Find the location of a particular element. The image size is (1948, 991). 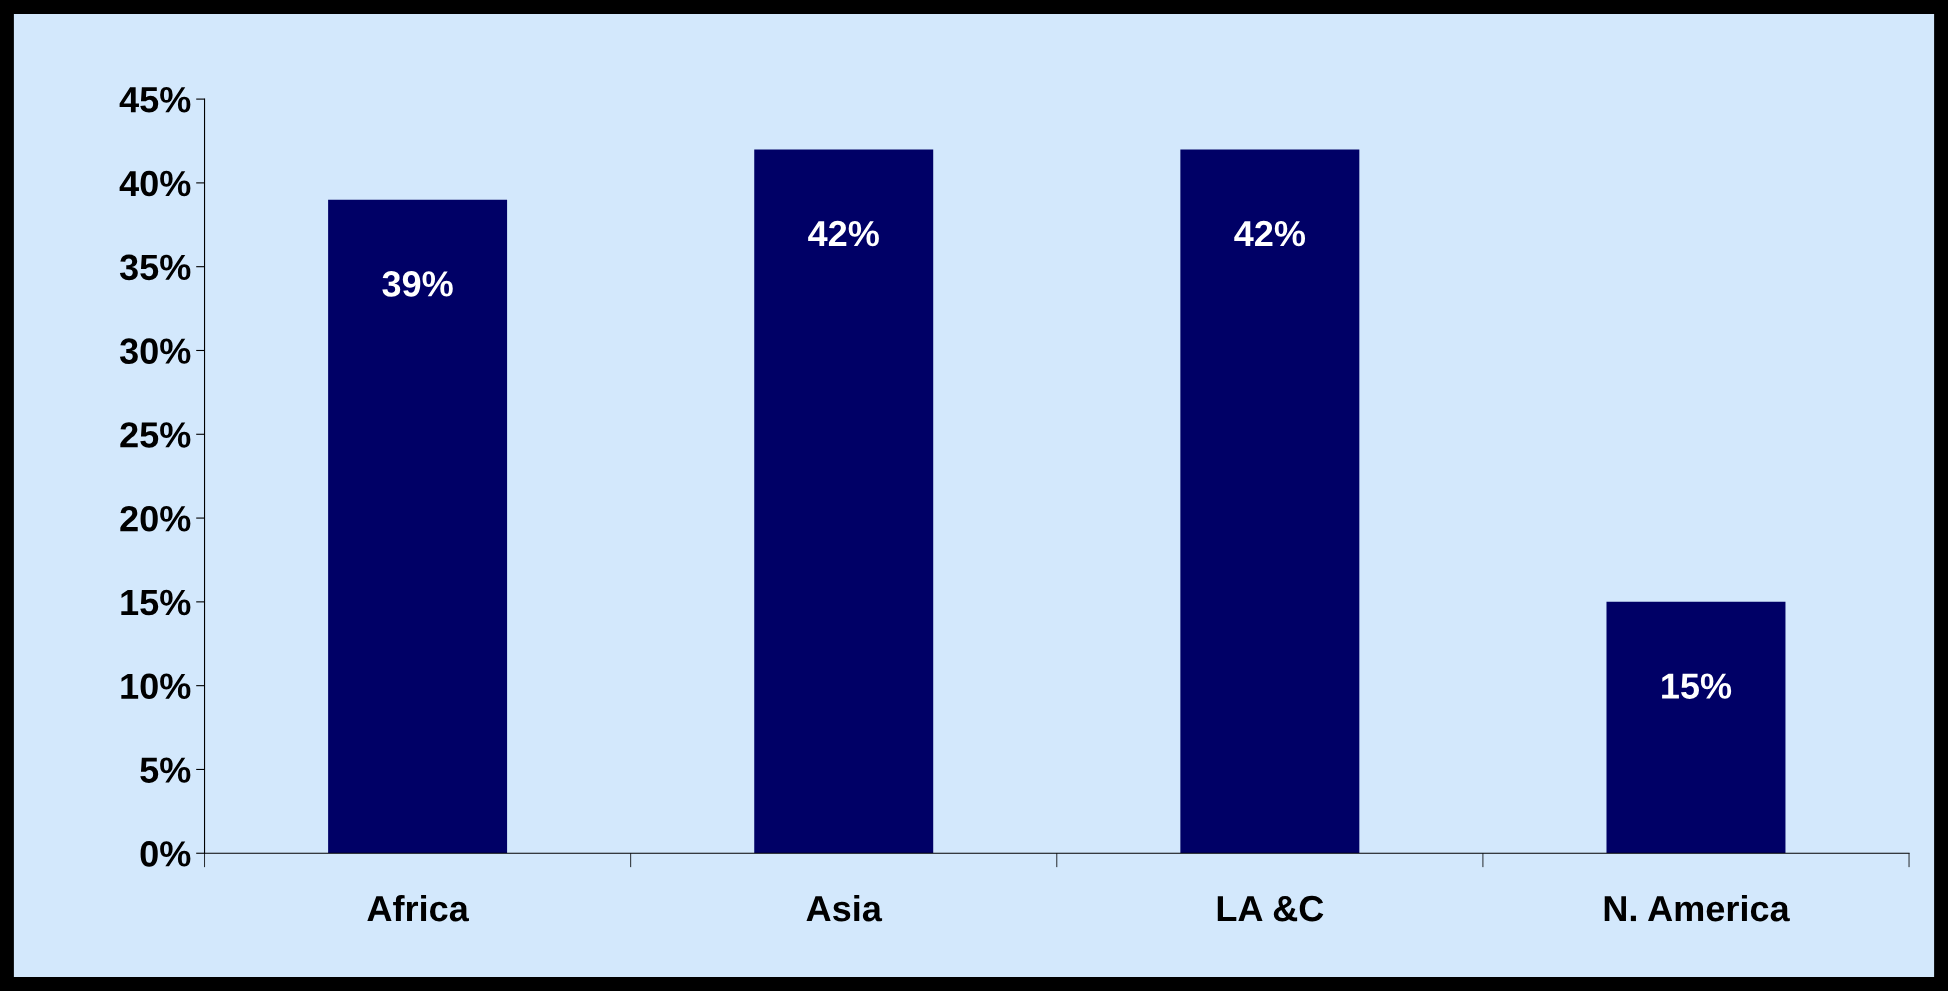

data-label: 39% is located at coordinates (417, 284).